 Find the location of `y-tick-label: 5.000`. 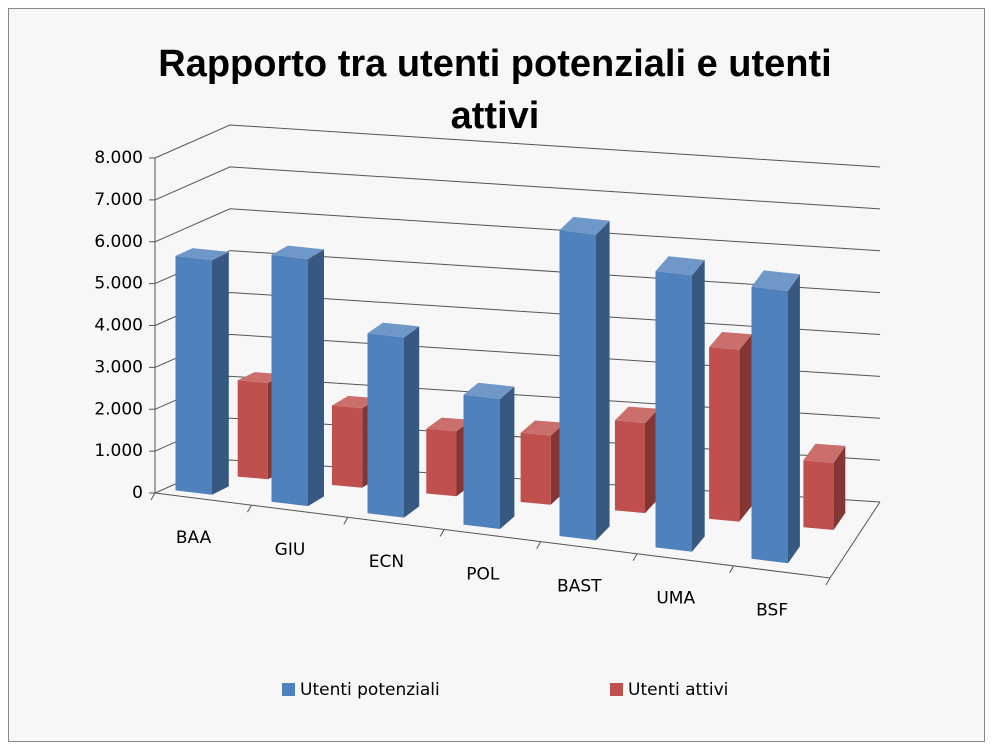

y-tick-label: 5.000 is located at coordinates (118, 284).